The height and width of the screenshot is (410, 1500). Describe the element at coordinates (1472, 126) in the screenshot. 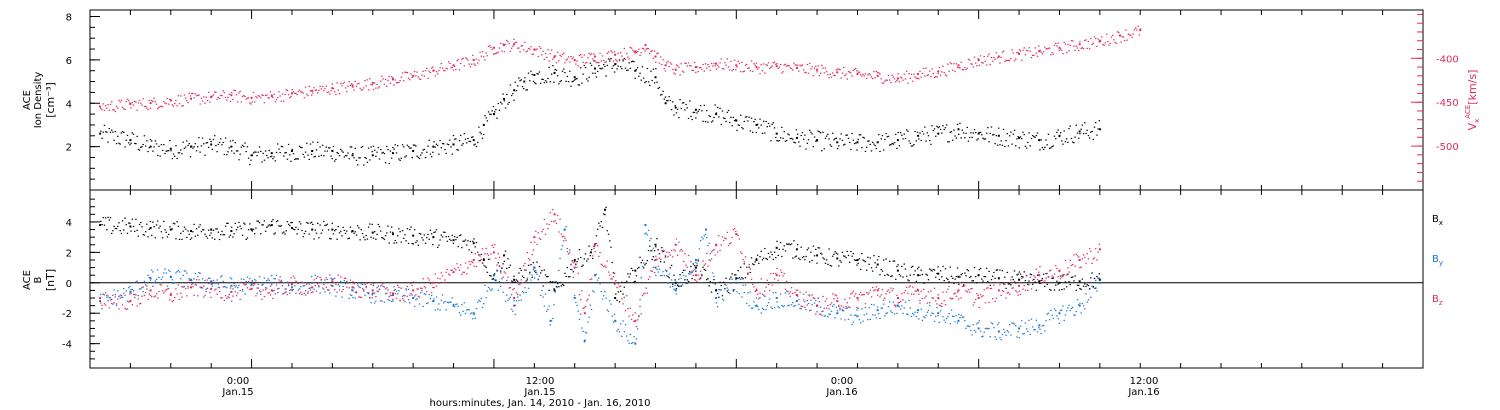

I see `velocity-ylabel-v: V` at that location.